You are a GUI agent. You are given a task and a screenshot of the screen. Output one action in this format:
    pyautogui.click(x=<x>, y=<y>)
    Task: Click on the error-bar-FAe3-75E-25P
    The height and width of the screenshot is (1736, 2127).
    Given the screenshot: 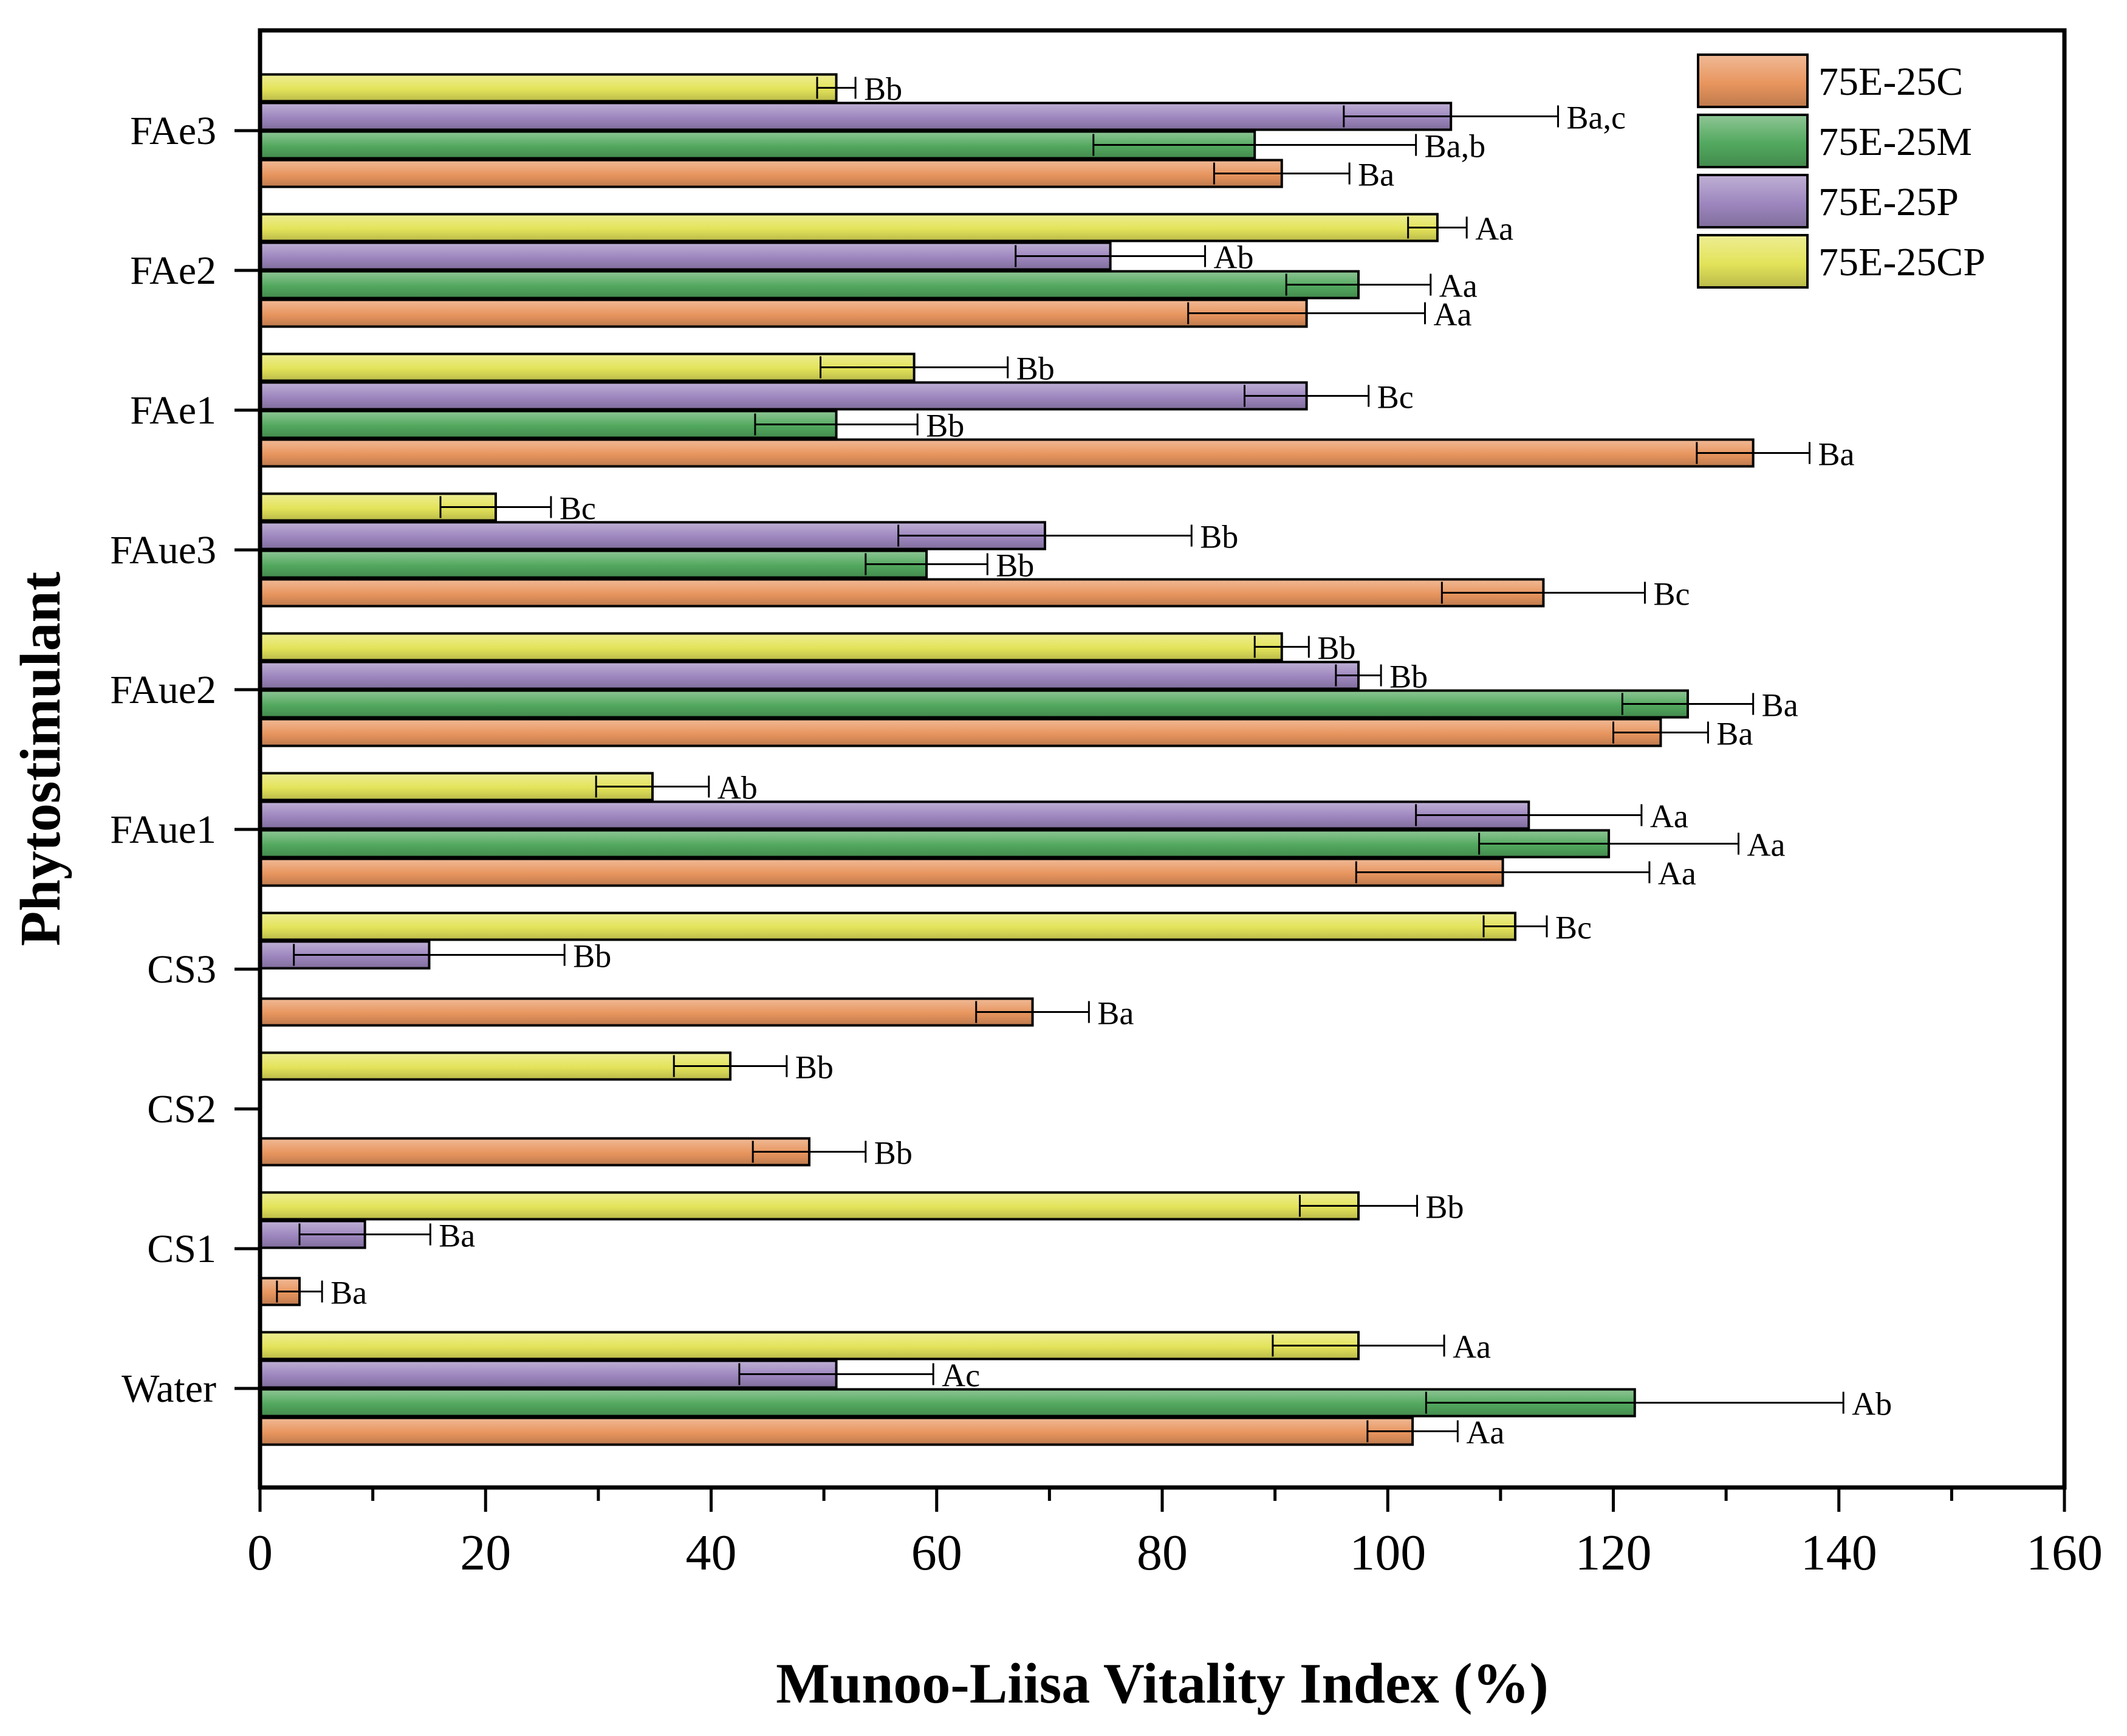 What is the action you would take?
    pyautogui.click(x=1452, y=116)
    